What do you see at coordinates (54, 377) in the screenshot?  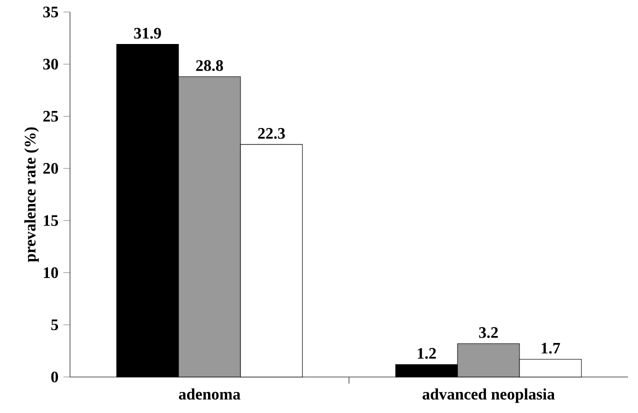 I see `y-tick-label: 0` at bounding box center [54, 377].